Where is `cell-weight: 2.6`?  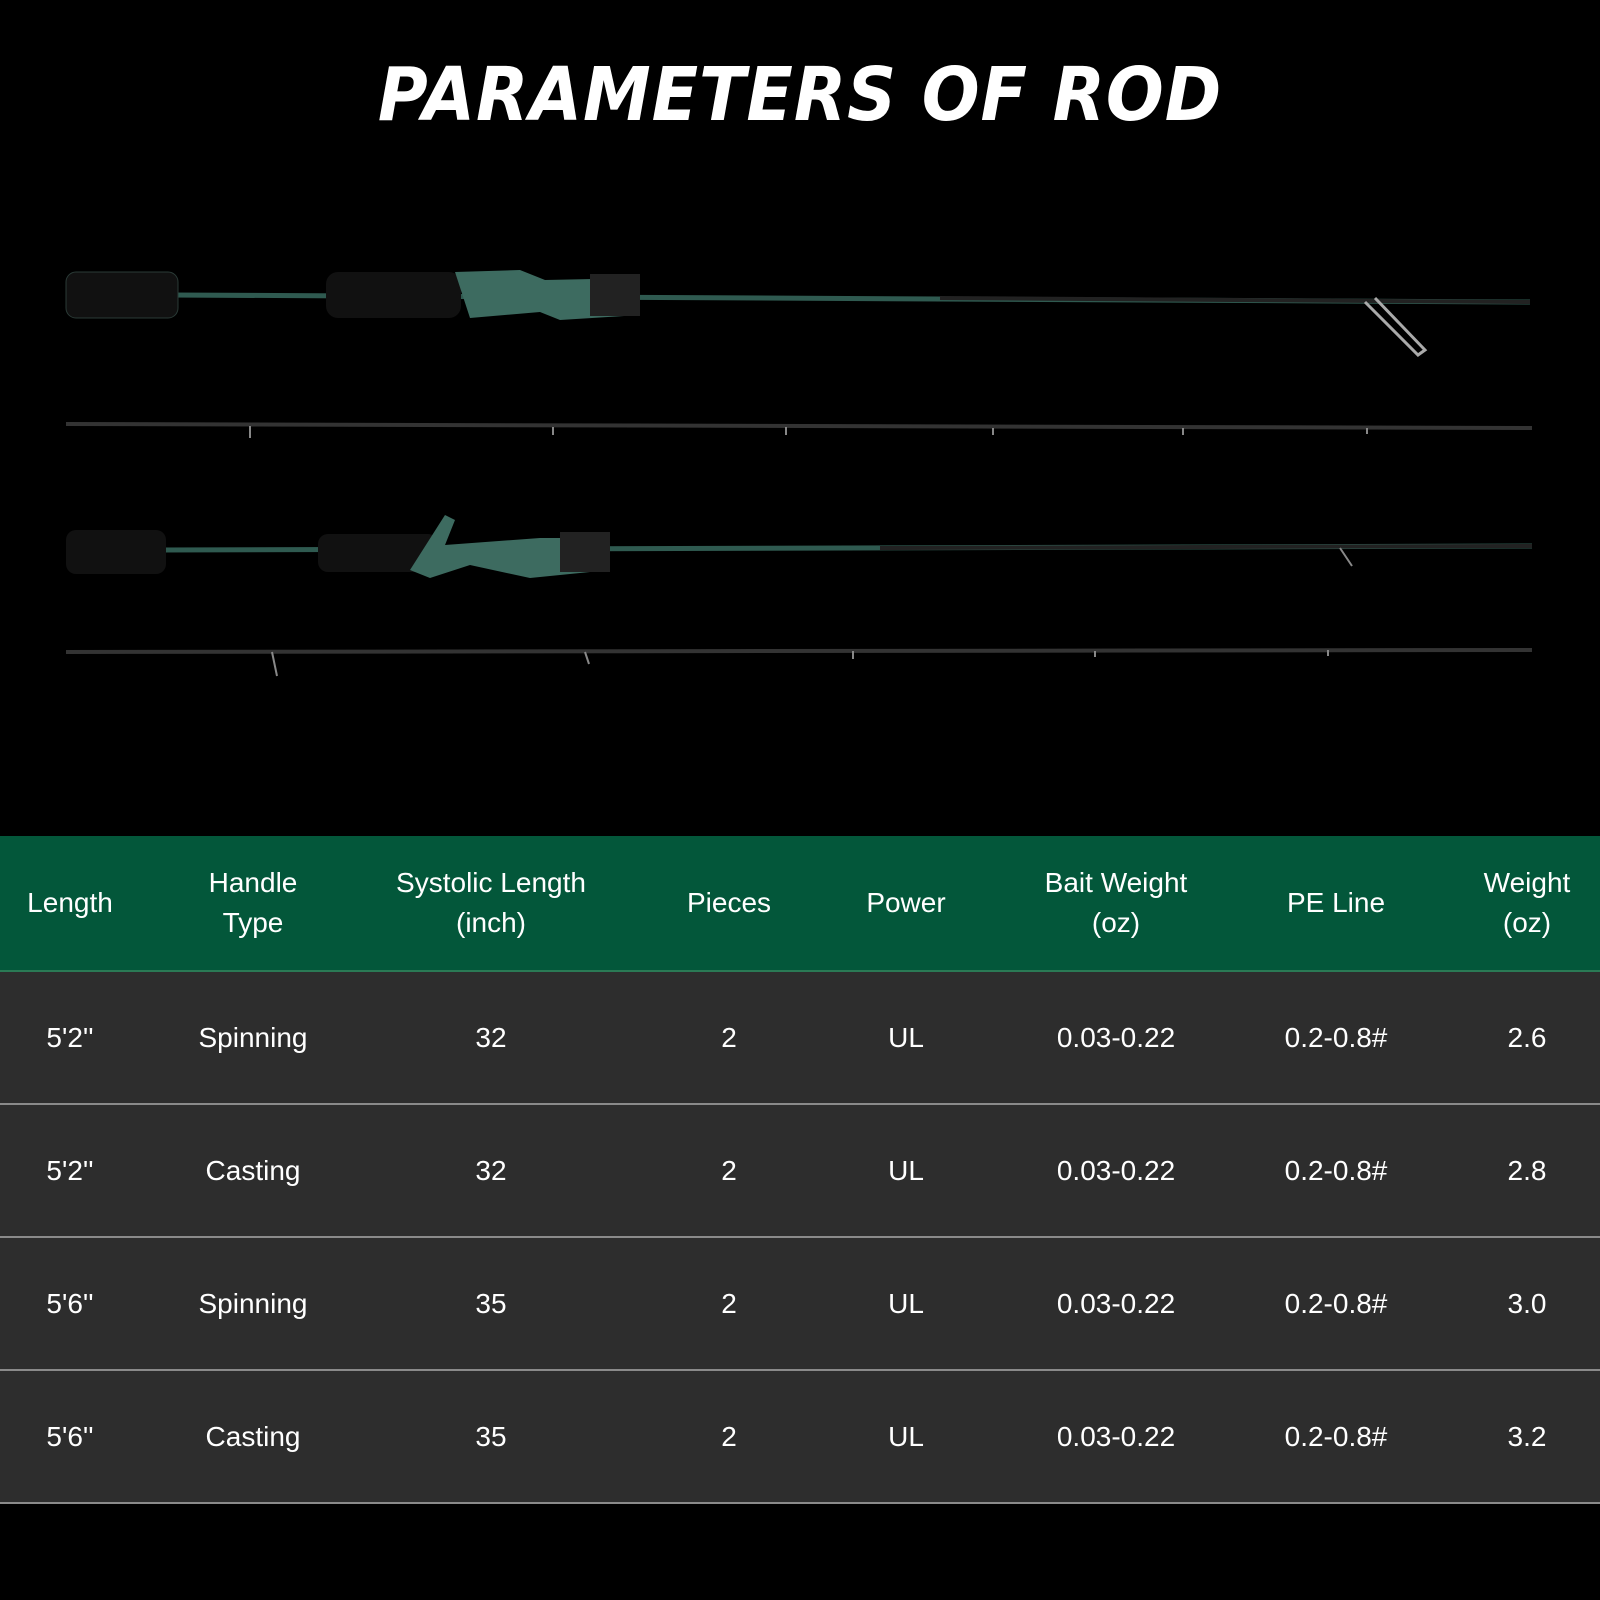 cell-weight: 2.6 is located at coordinates (1527, 1037).